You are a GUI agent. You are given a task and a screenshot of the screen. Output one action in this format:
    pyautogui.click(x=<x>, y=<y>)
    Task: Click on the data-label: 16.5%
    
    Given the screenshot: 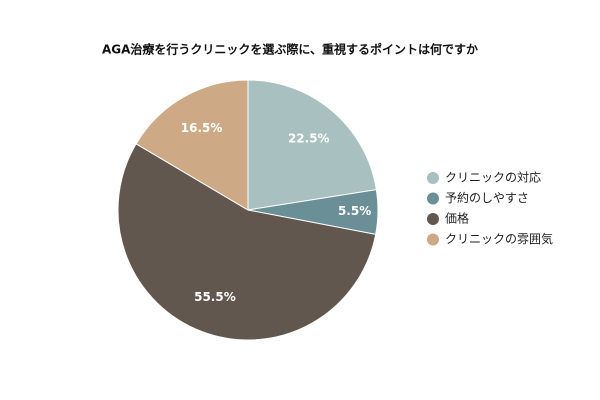 What is the action you would take?
    pyautogui.click(x=202, y=128)
    